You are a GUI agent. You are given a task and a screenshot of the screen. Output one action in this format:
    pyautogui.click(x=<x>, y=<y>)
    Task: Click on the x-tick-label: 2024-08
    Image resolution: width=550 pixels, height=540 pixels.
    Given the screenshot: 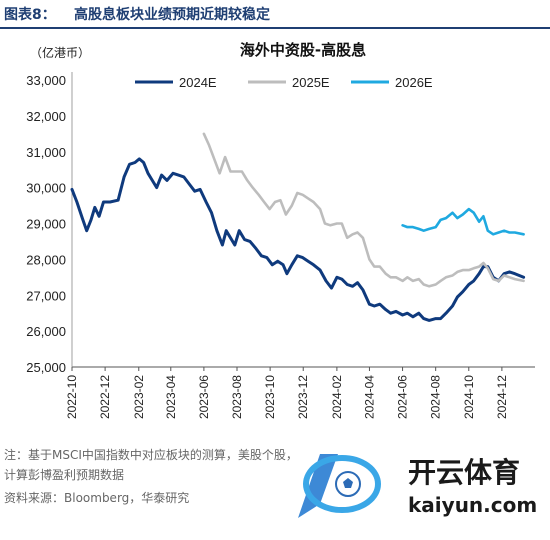 What is the action you would take?
    pyautogui.click(x=436, y=397)
    